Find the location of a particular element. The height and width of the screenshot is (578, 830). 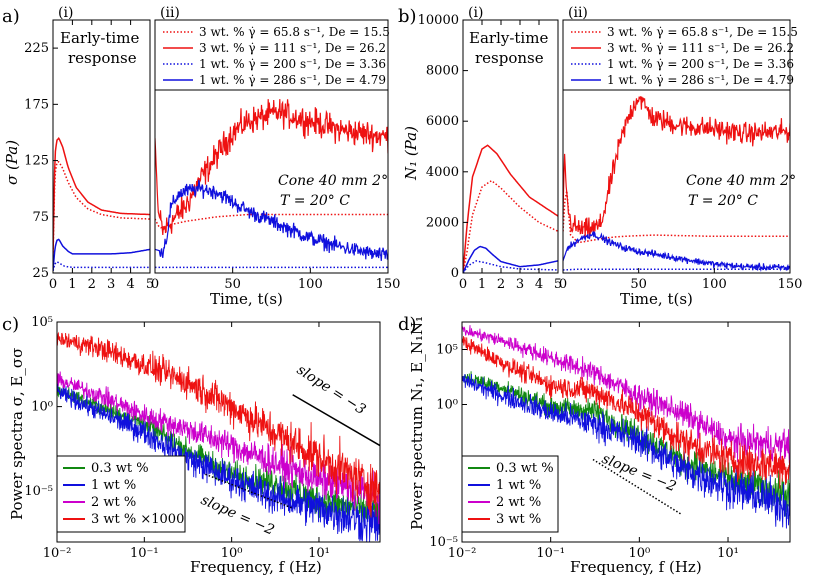

x-tick-label-c: 10⁰ is located at coordinates (232, 553).